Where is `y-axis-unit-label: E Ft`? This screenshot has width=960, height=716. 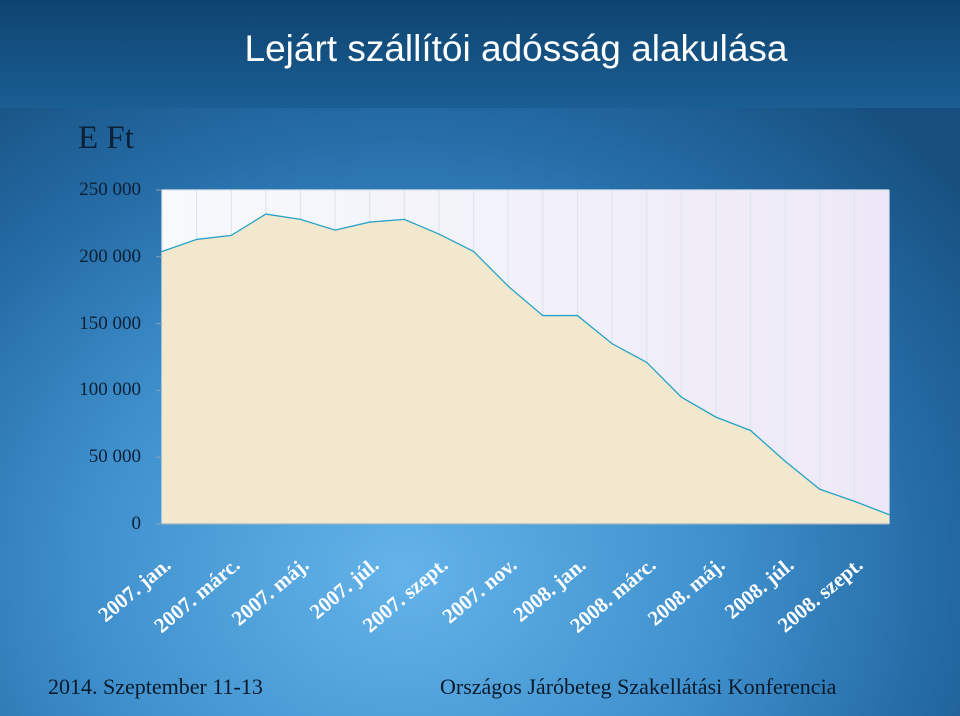 y-axis-unit-label: E Ft is located at coordinates (106, 138).